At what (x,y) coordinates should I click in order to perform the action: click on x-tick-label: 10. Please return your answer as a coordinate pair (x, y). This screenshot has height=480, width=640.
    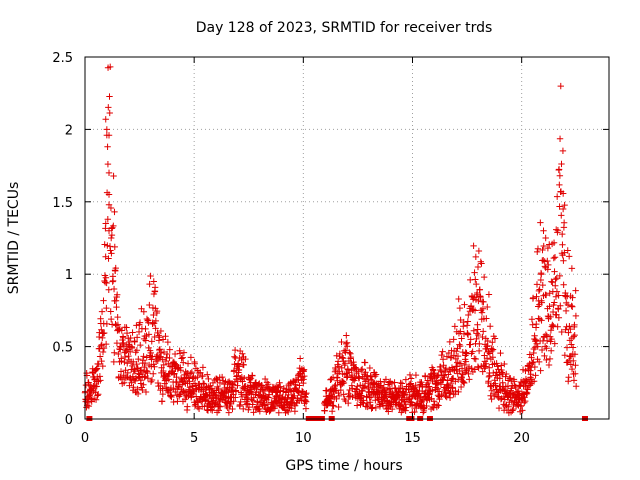
    Looking at the image, I should click on (303, 438).